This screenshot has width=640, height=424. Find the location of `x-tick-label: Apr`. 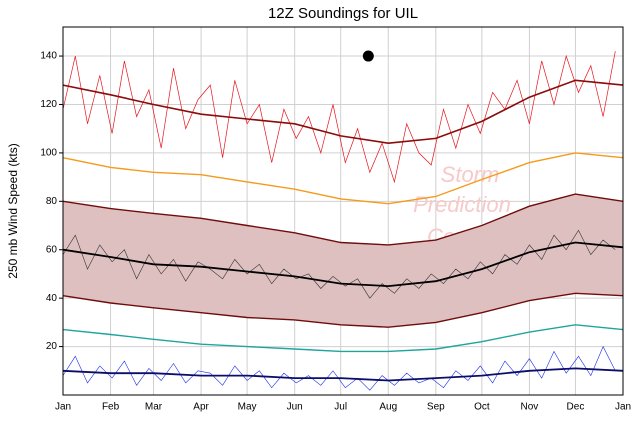

x-tick-label: Apr is located at coordinates (201, 407).